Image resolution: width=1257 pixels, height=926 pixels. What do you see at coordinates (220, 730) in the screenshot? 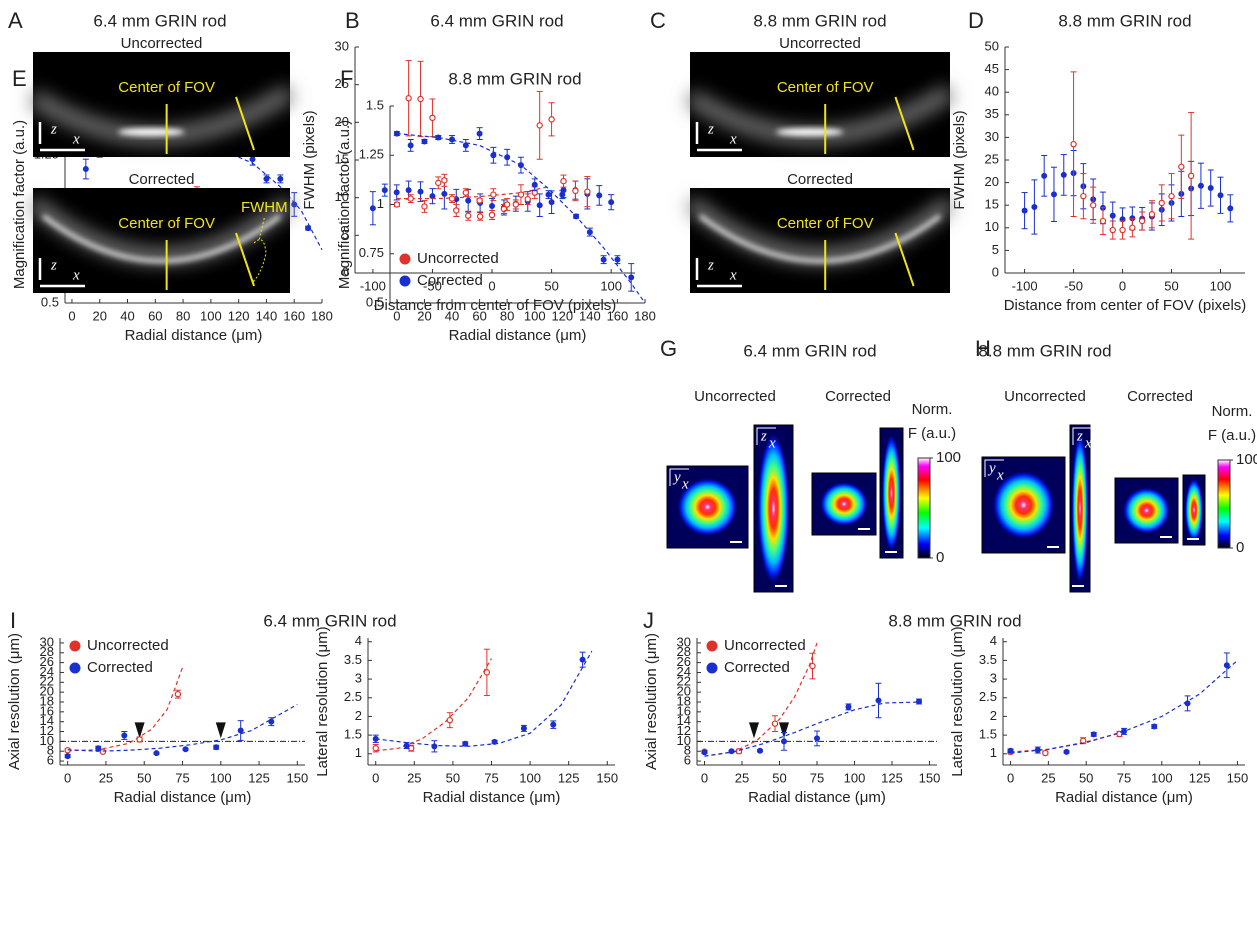
I see `arrowhead` at bounding box center [220, 730].